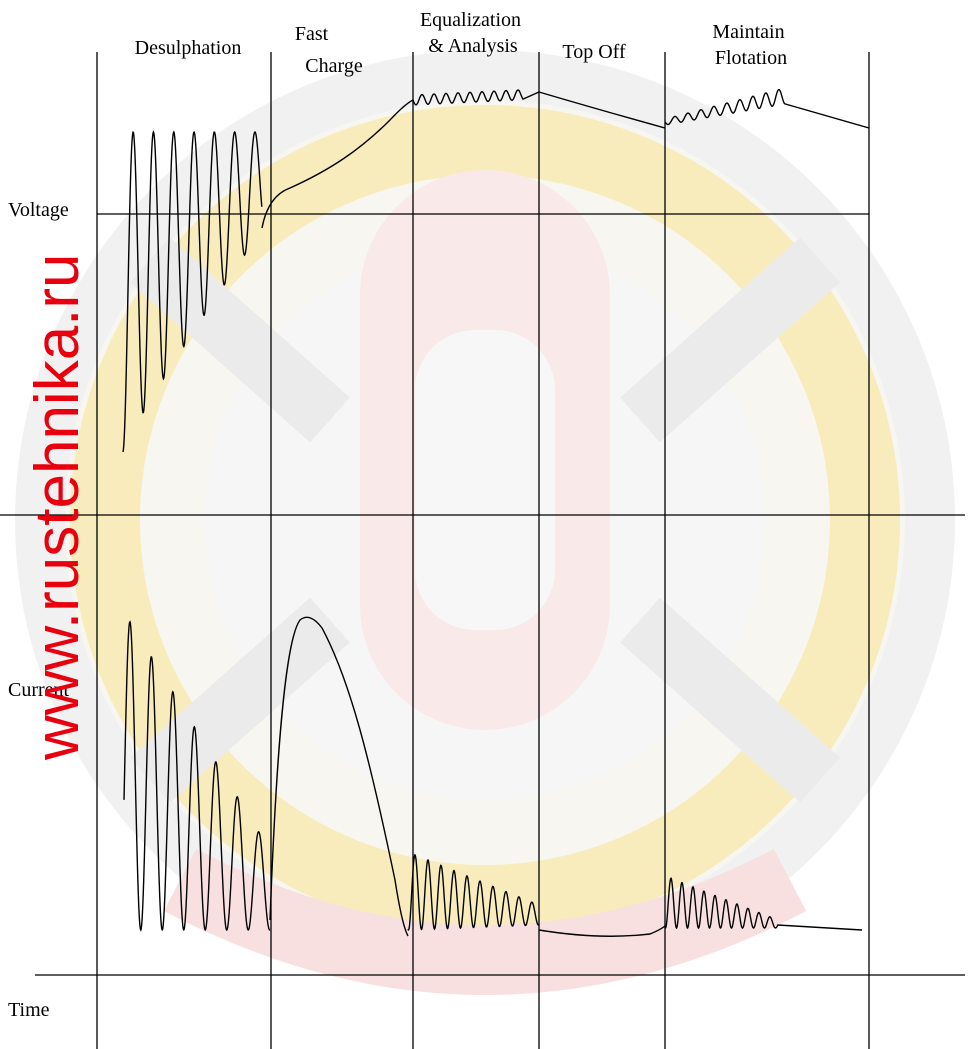 The image size is (969, 1049). I want to click on voltage-top-off-curve, so click(602, 110).